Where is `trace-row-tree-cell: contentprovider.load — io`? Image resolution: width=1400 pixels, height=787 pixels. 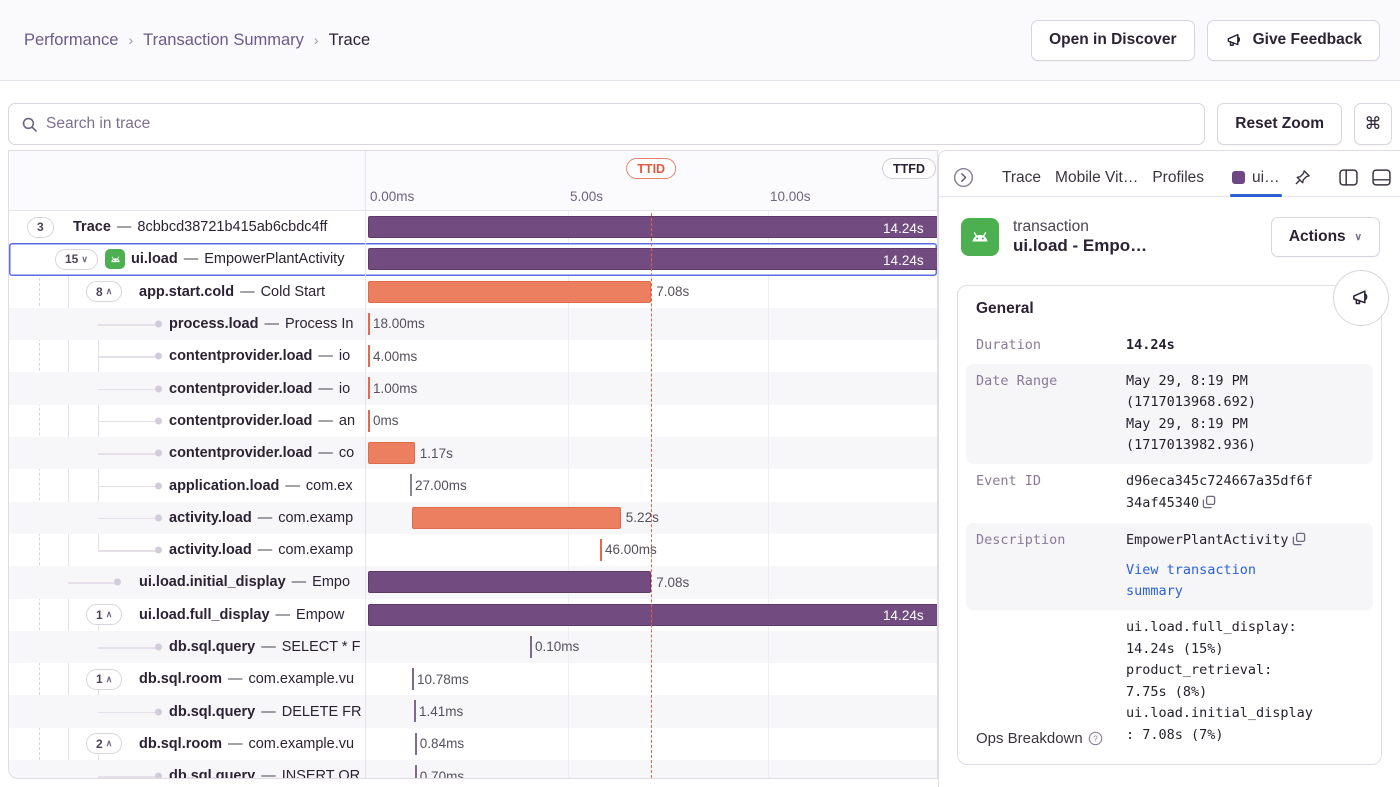 trace-row-tree-cell: contentprovider.load — io is located at coordinates (187, 388).